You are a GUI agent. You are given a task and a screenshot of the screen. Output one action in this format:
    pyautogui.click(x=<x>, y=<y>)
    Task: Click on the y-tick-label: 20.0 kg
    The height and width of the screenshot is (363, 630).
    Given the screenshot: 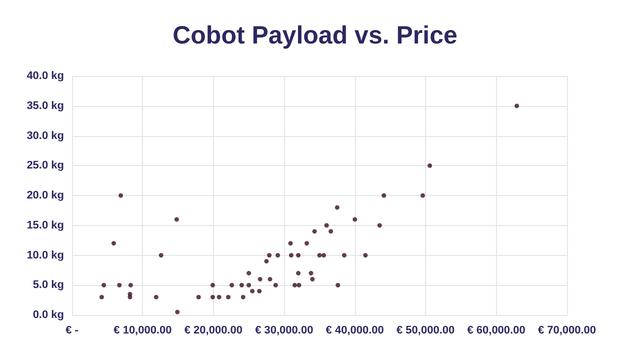 What is the action you would take?
    pyautogui.click(x=45, y=196)
    